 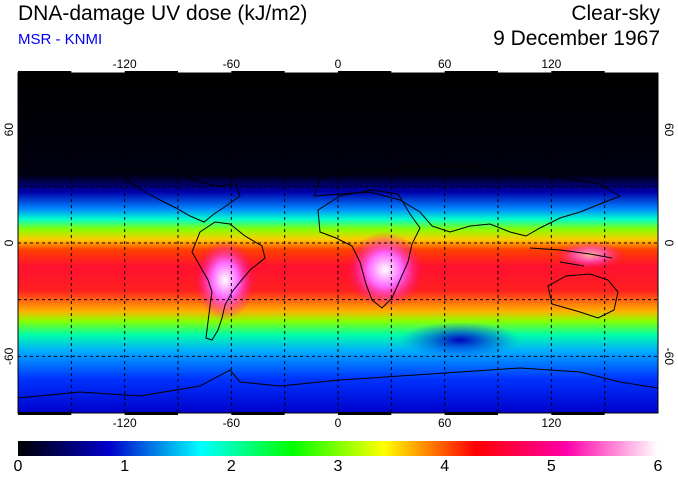 What do you see at coordinates (338, 448) in the screenshot?
I see `colorbar` at bounding box center [338, 448].